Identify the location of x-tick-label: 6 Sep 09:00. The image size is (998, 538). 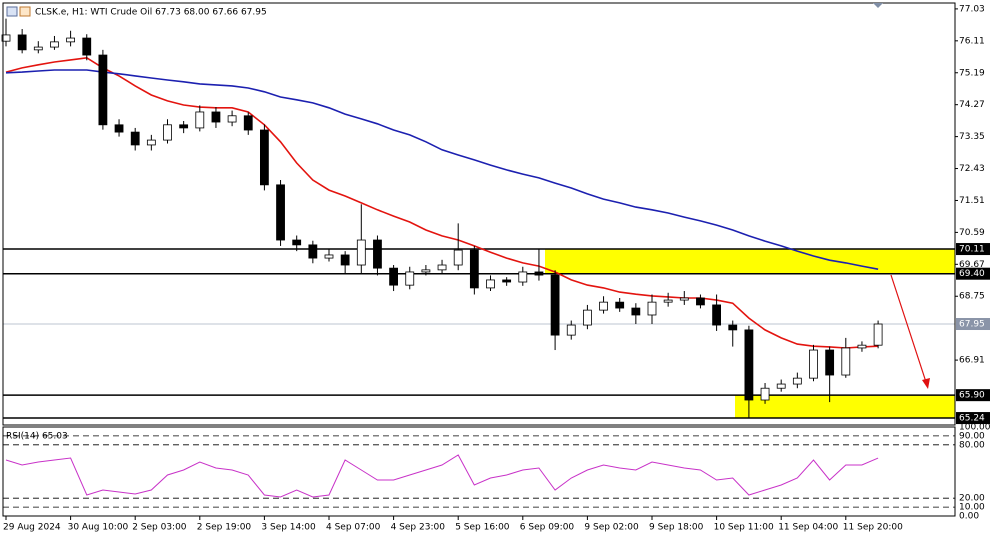
(547, 528).